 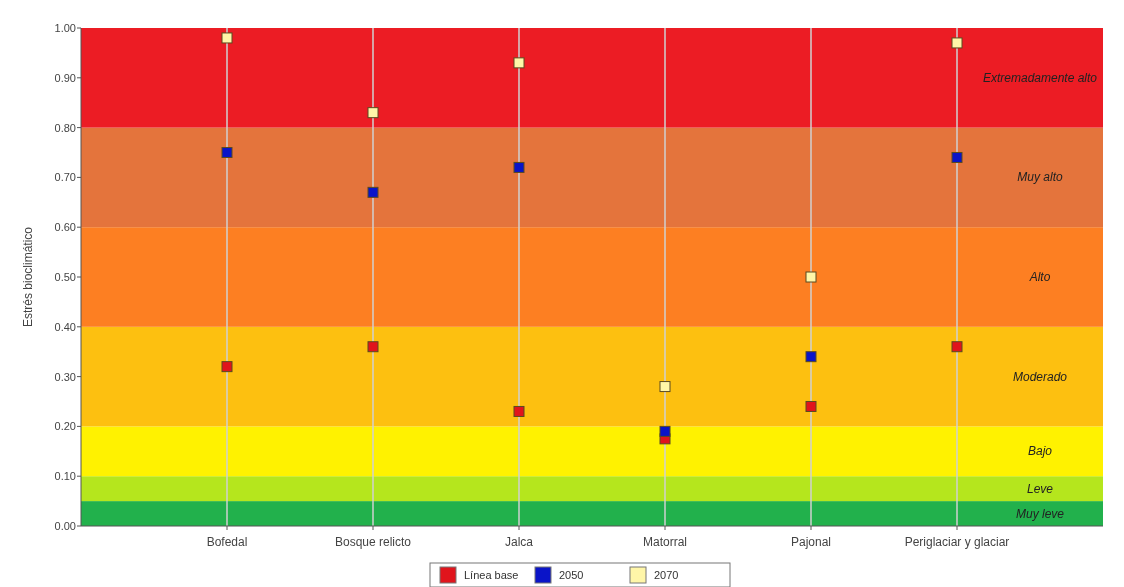 I want to click on band-label: Leve, so click(x=1040, y=488).